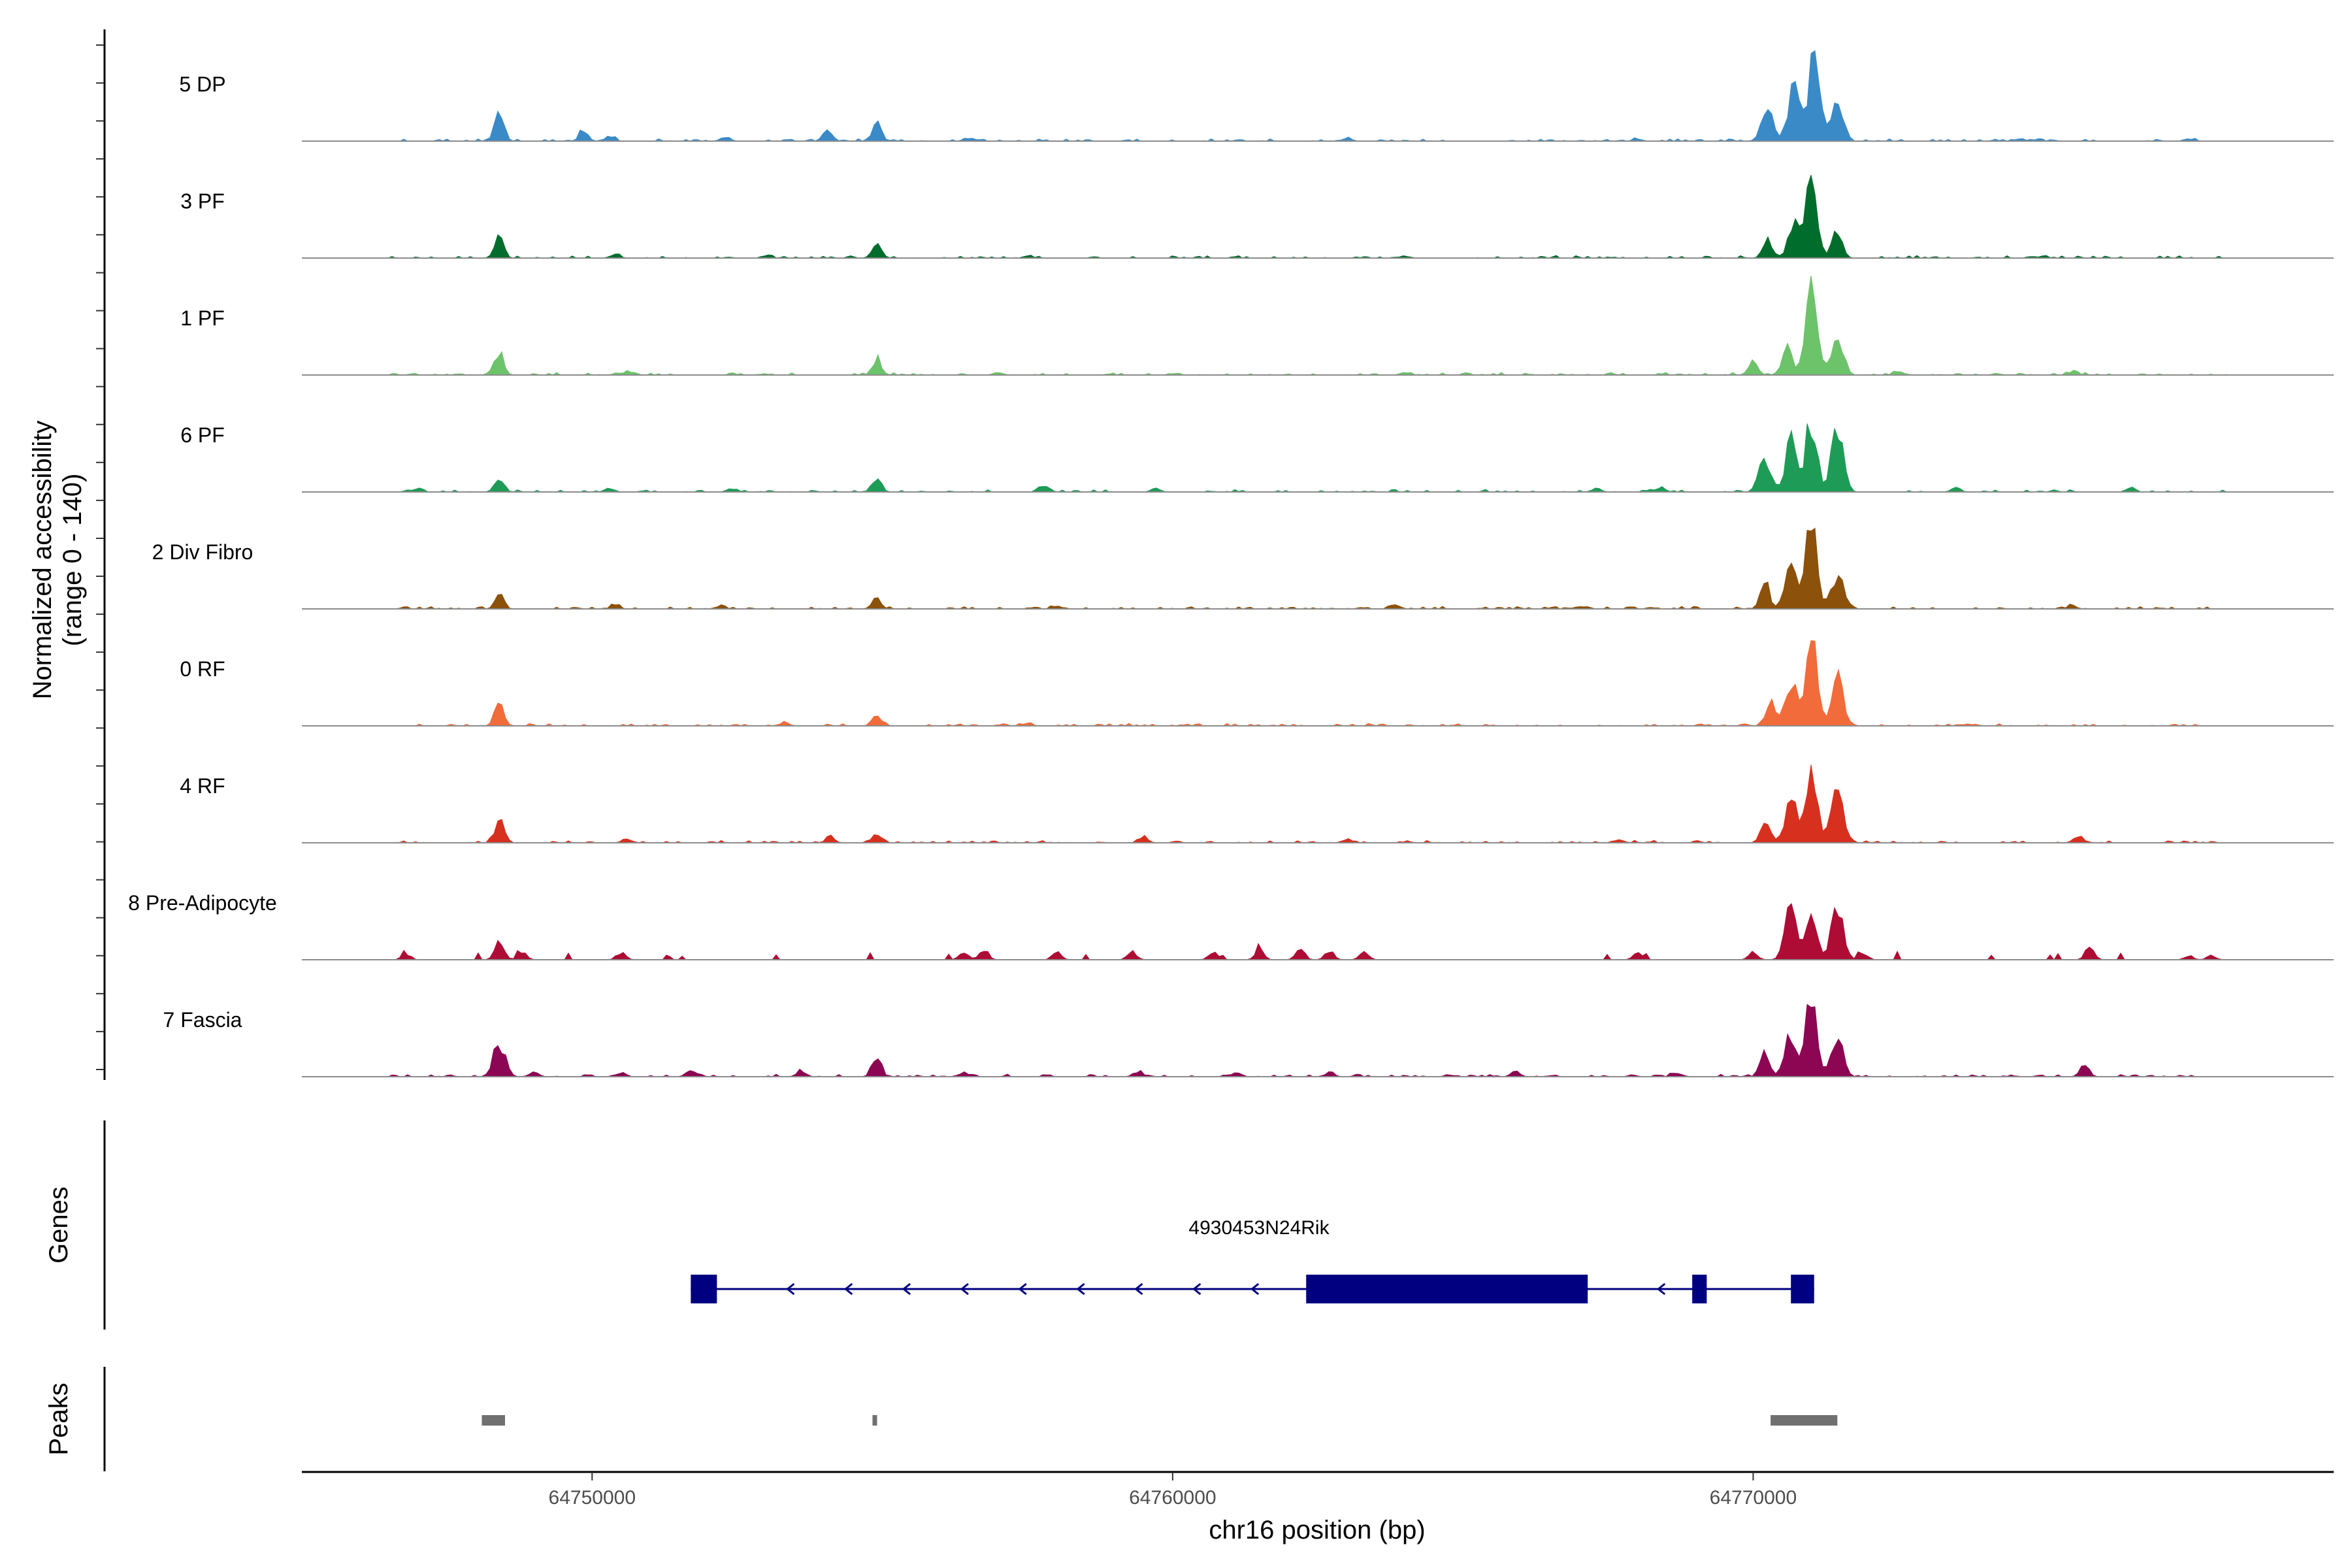 This screenshot has height=1568, width=2352. What do you see at coordinates (72, 560) in the screenshot?
I see `y-axis-title-line2: (range 0 - 140)` at bounding box center [72, 560].